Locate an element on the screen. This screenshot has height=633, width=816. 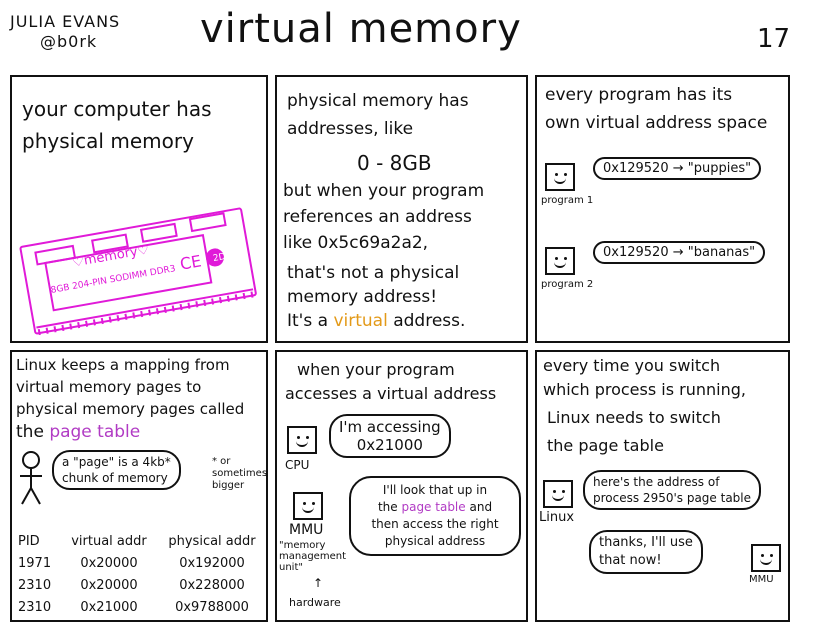
page-size-note: * or sometimes bigger is located at coordinates (240, 473).